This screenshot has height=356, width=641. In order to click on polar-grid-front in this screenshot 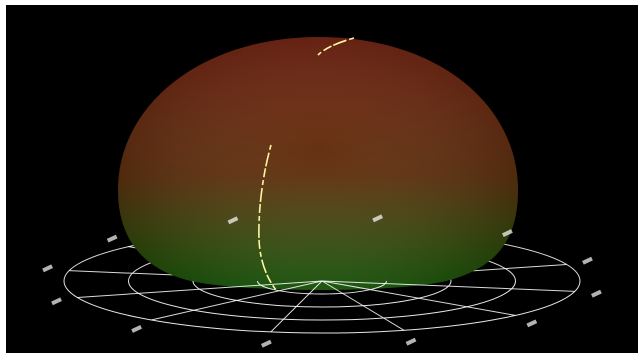, I will do `click(322, 307)`.